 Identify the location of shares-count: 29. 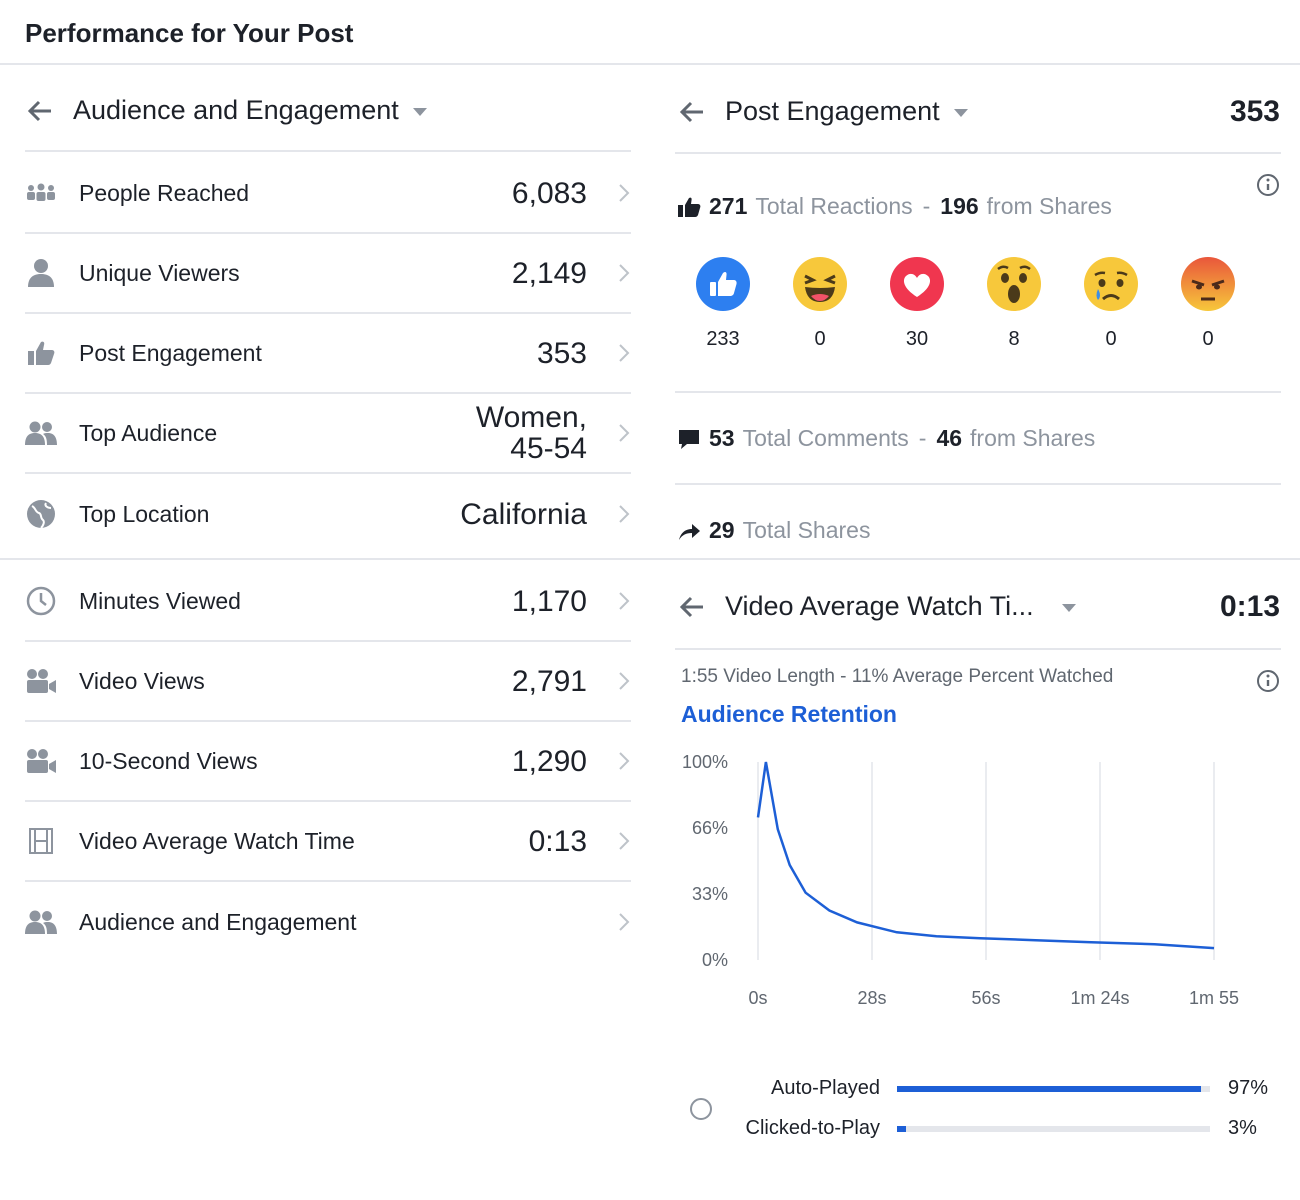
(722, 530).